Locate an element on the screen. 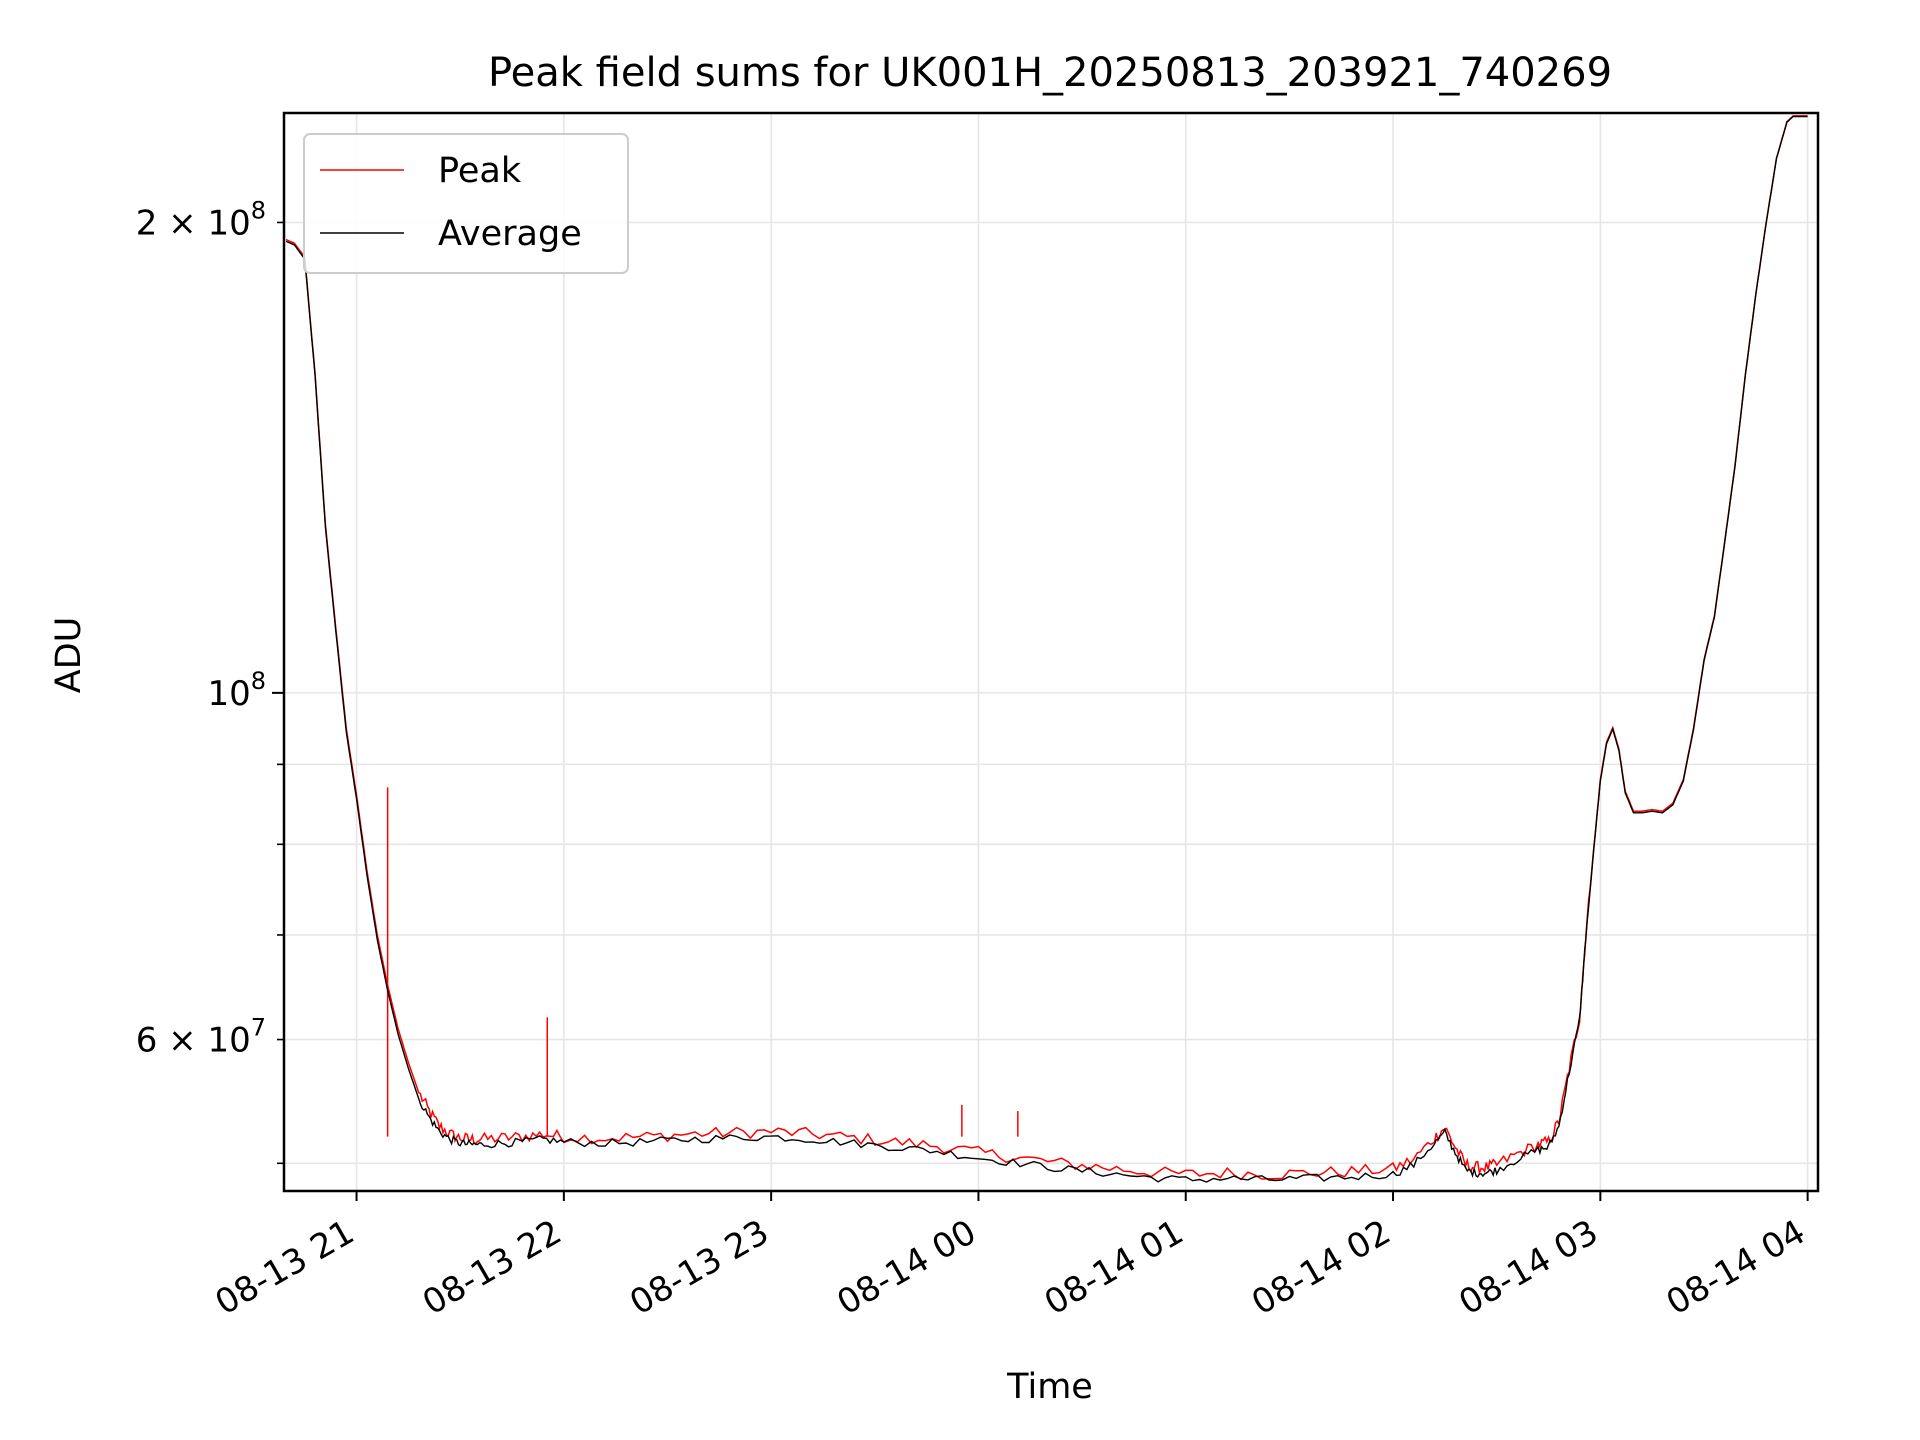 This screenshot has width=1920, height=1440. legend-peak-label: Peak is located at coordinates (480, 171).